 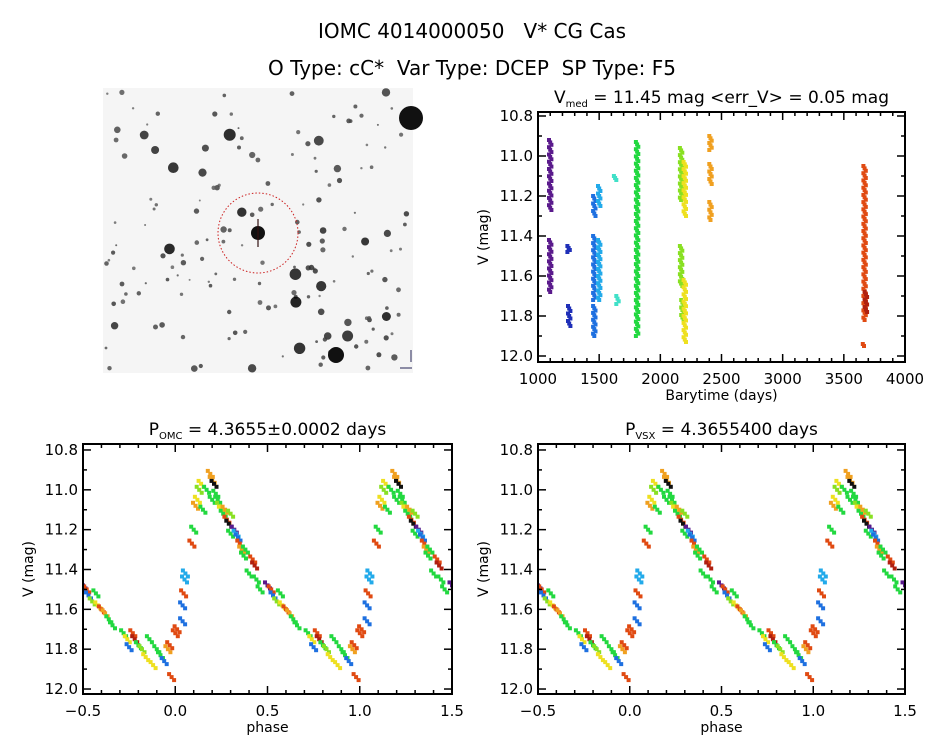 What do you see at coordinates (175, 711) in the screenshot?
I see `x-tick-label: 0.0` at bounding box center [175, 711].